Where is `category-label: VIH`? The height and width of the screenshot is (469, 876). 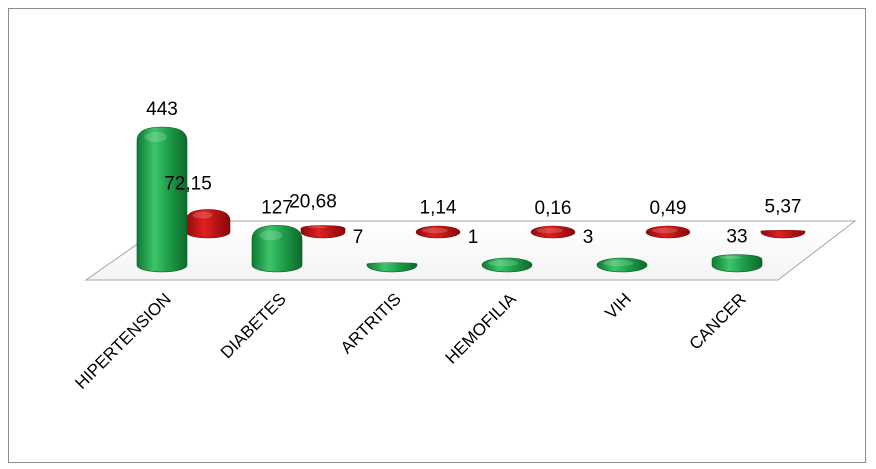 category-label: VIH is located at coordinates (617, 305).